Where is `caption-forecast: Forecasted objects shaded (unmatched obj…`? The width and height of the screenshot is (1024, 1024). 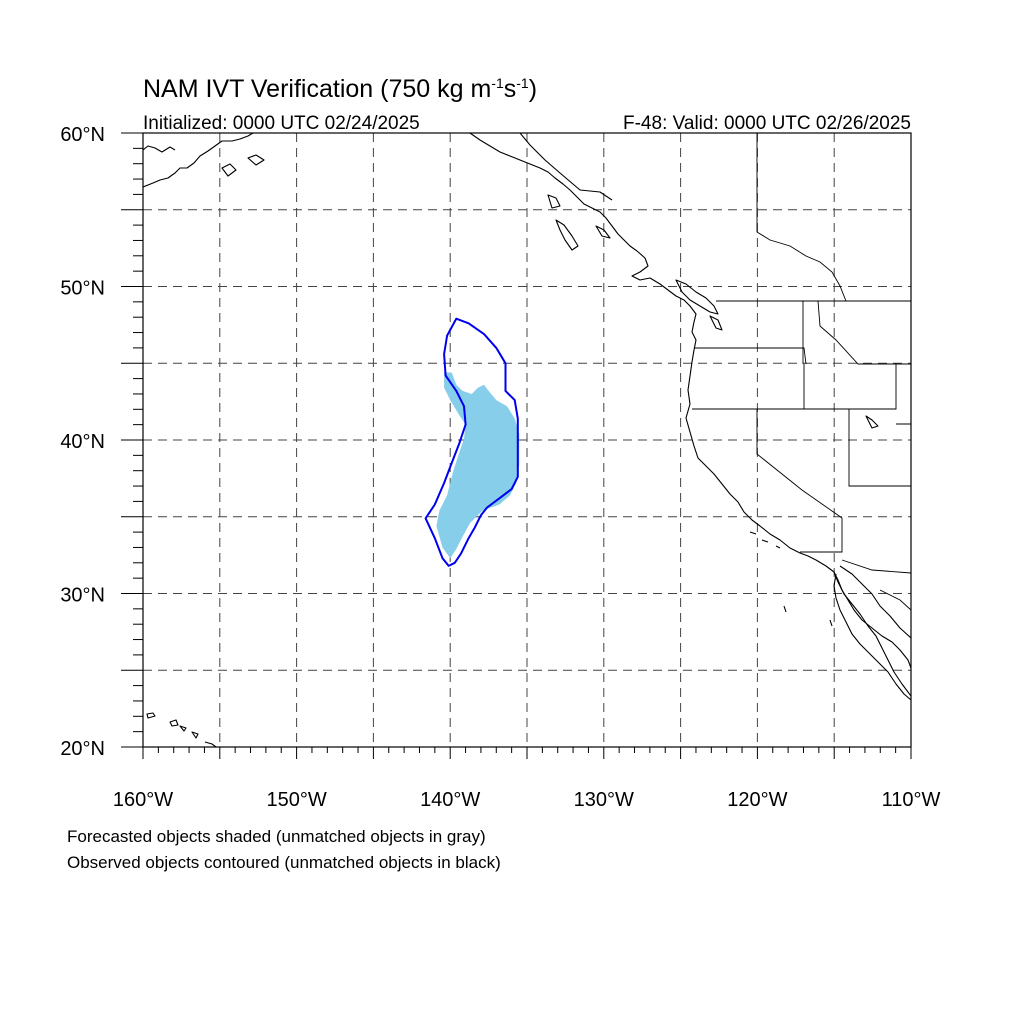
caption-forecast: Forecasted objects shaded (unmatched obj… is located at coordinates (276, 836).